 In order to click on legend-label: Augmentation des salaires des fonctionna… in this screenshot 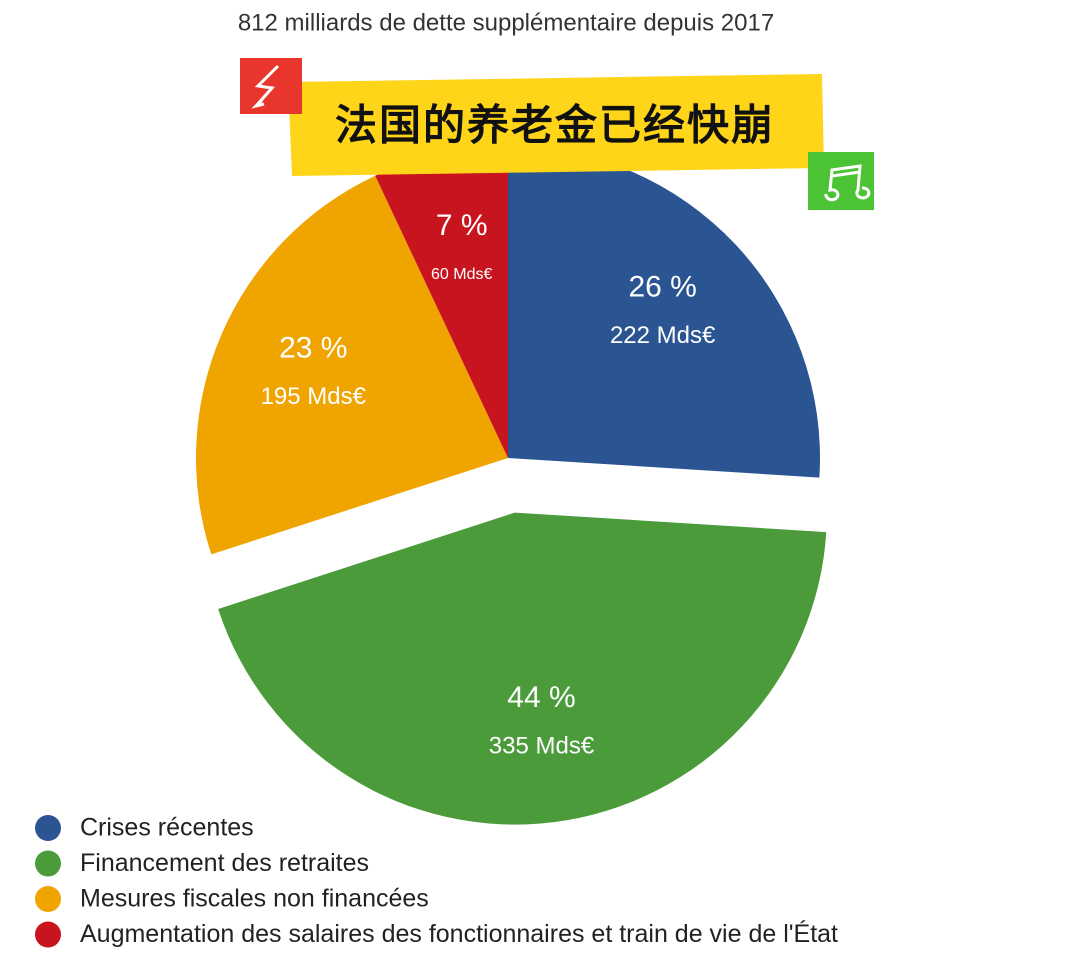, I will do `click(459, 933)`.